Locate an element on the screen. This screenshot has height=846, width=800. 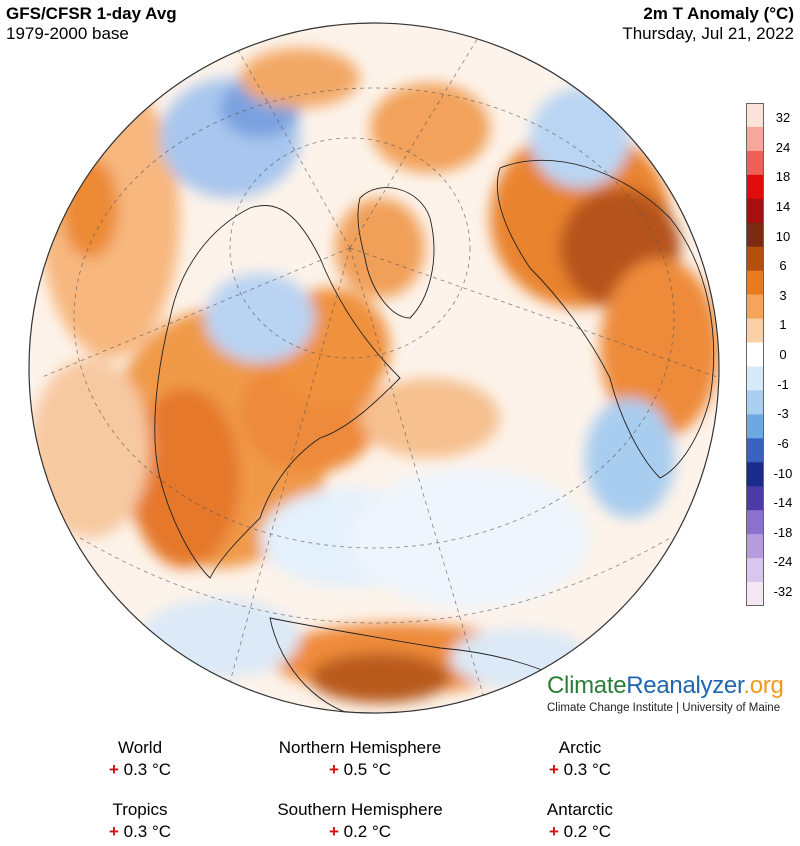
legend-tick-label: -6 is located at coordinates (783, 443).